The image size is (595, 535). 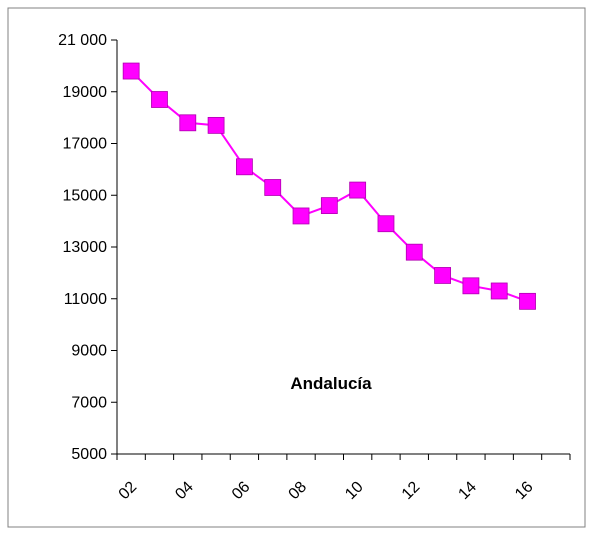 What do you see at coordinates (89, 454) in the screenshot?
I see `y-tick-label: 5000` at bounding box center [89, 454].